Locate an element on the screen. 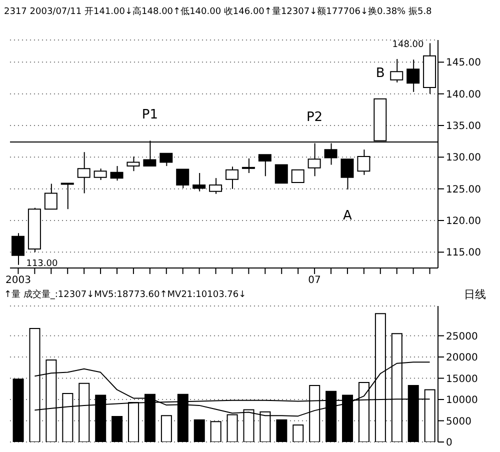 The image size is (500, 452). annotation: A is located at coordinates (347, 216).